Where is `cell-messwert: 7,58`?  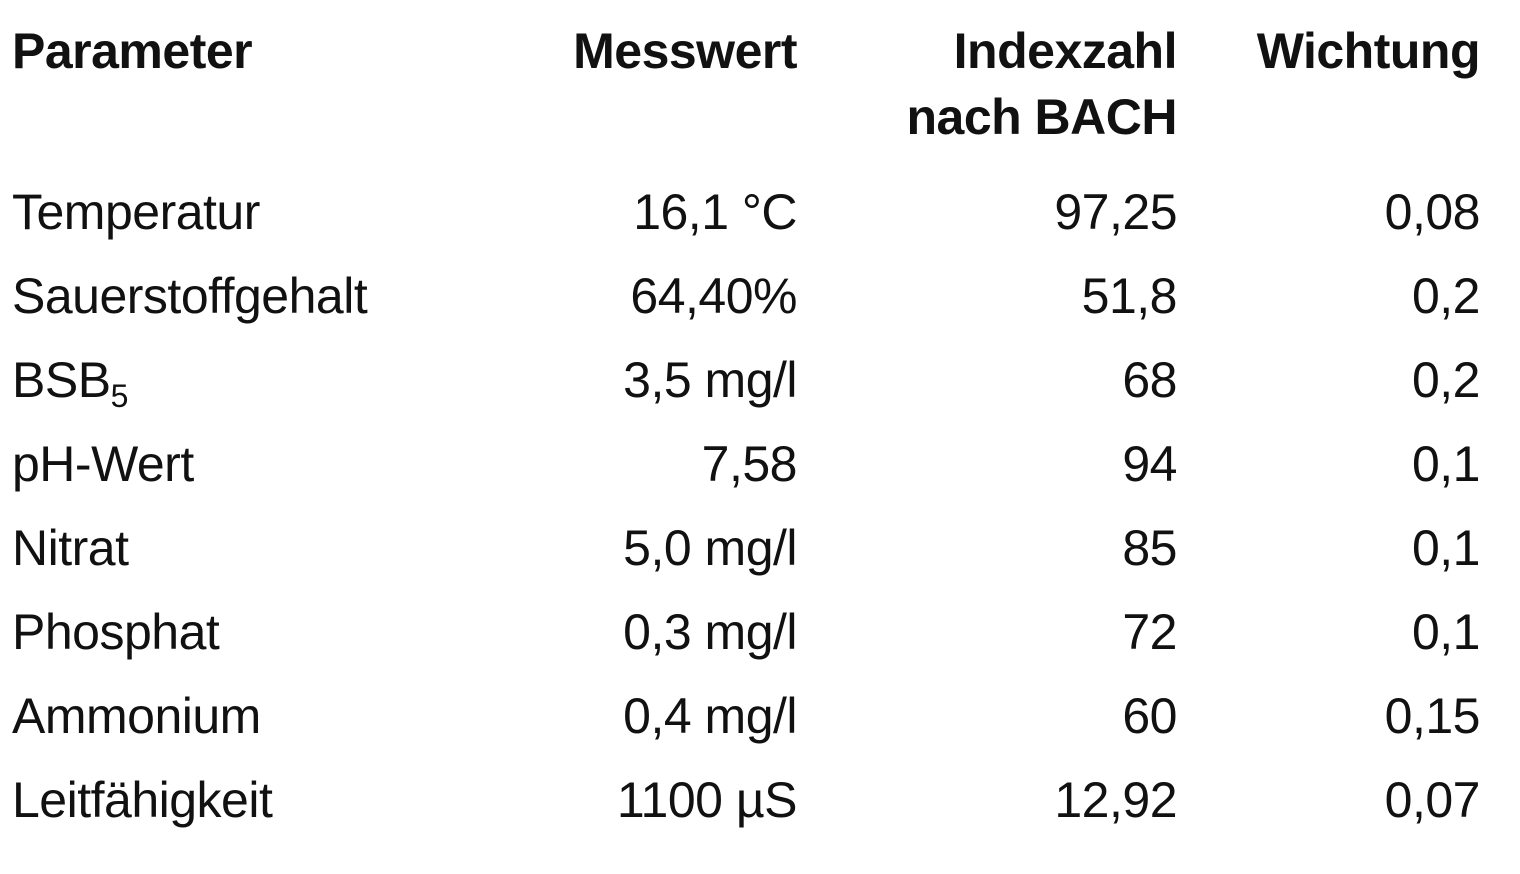
cell-messwert: 7,58 is located at coordinates (749, 464).